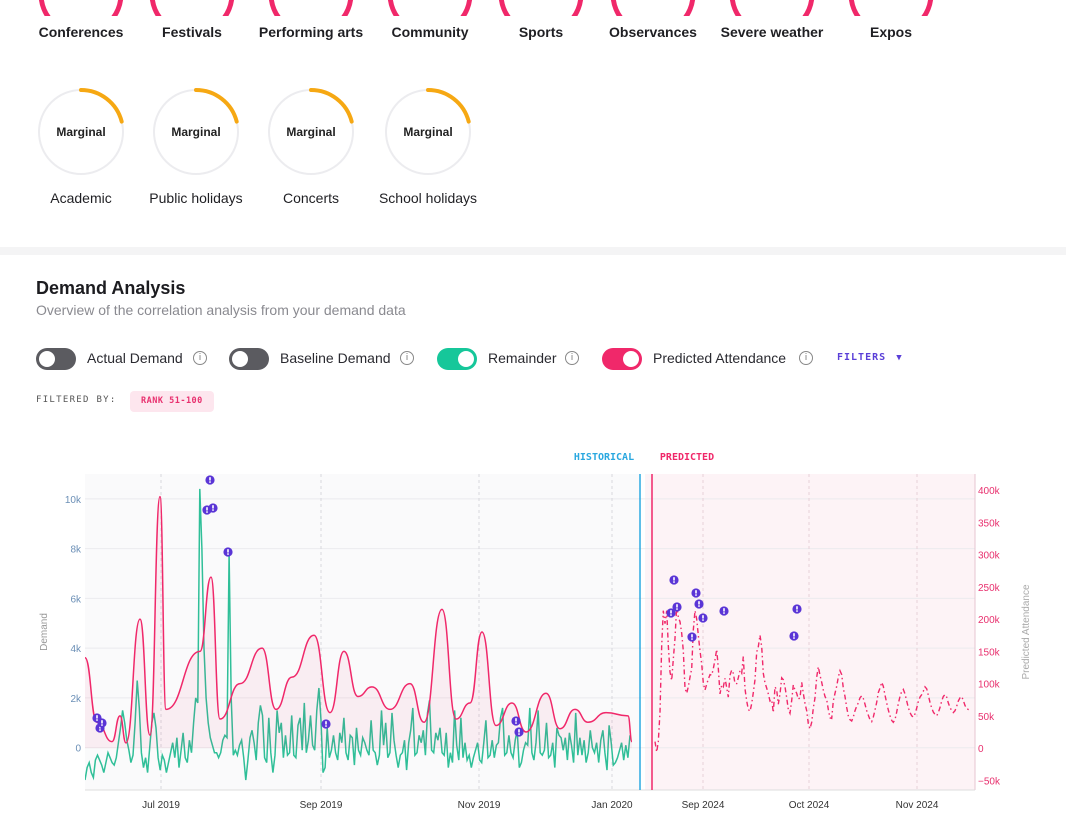  I want to click on category-ring-school-holidays: Marginal, so click(428, 132).